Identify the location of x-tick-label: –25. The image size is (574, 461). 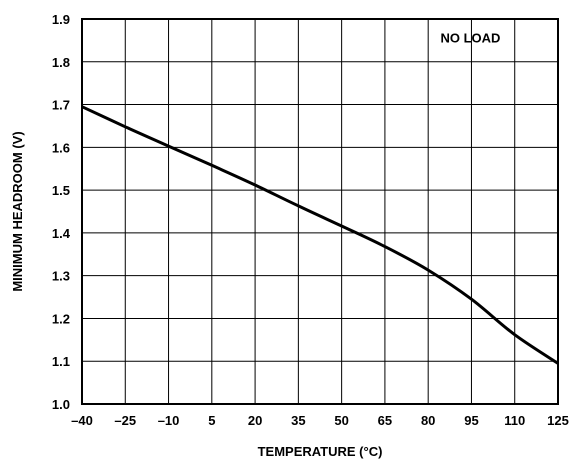
(125, 420).